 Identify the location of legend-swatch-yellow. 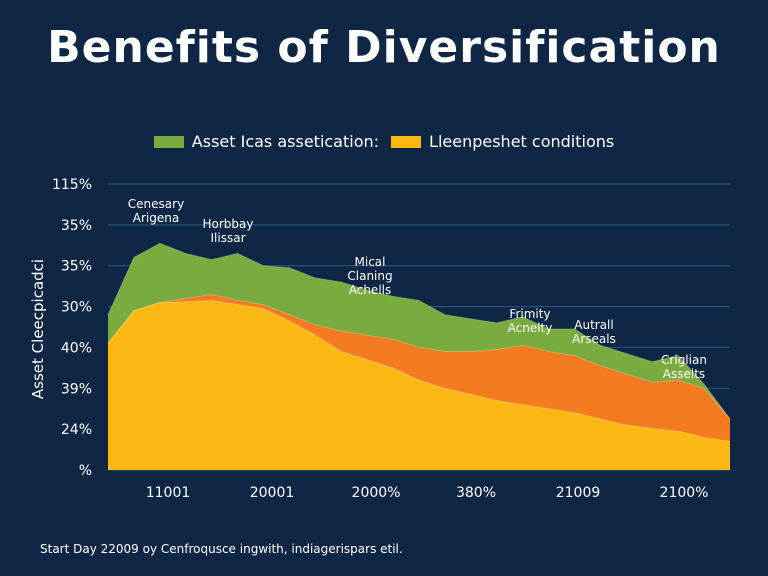
(406, 141).